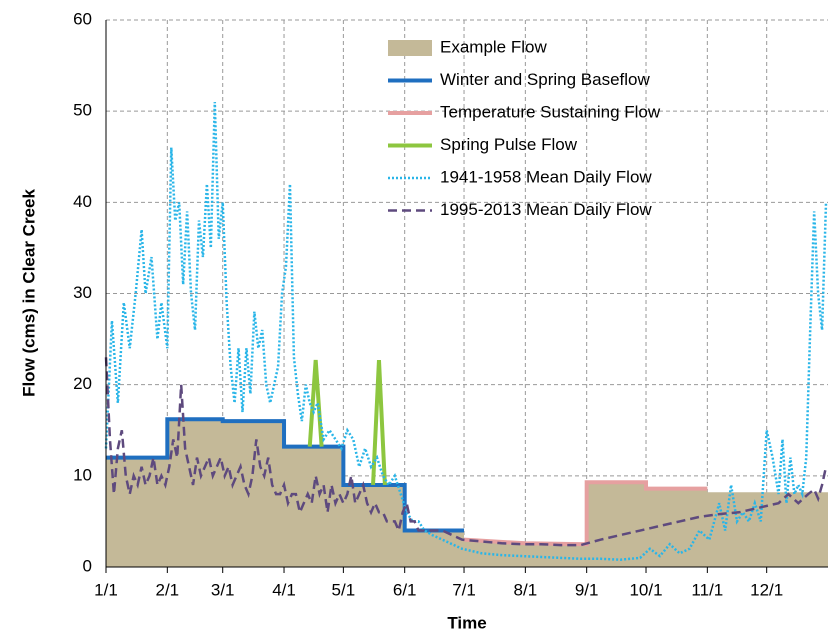 This screenshot has height=637, width=829. Describe the element at coordinates (550, 111) in the screenshot. I see `legend-label: Temperature Sustaining Flow` at that location.